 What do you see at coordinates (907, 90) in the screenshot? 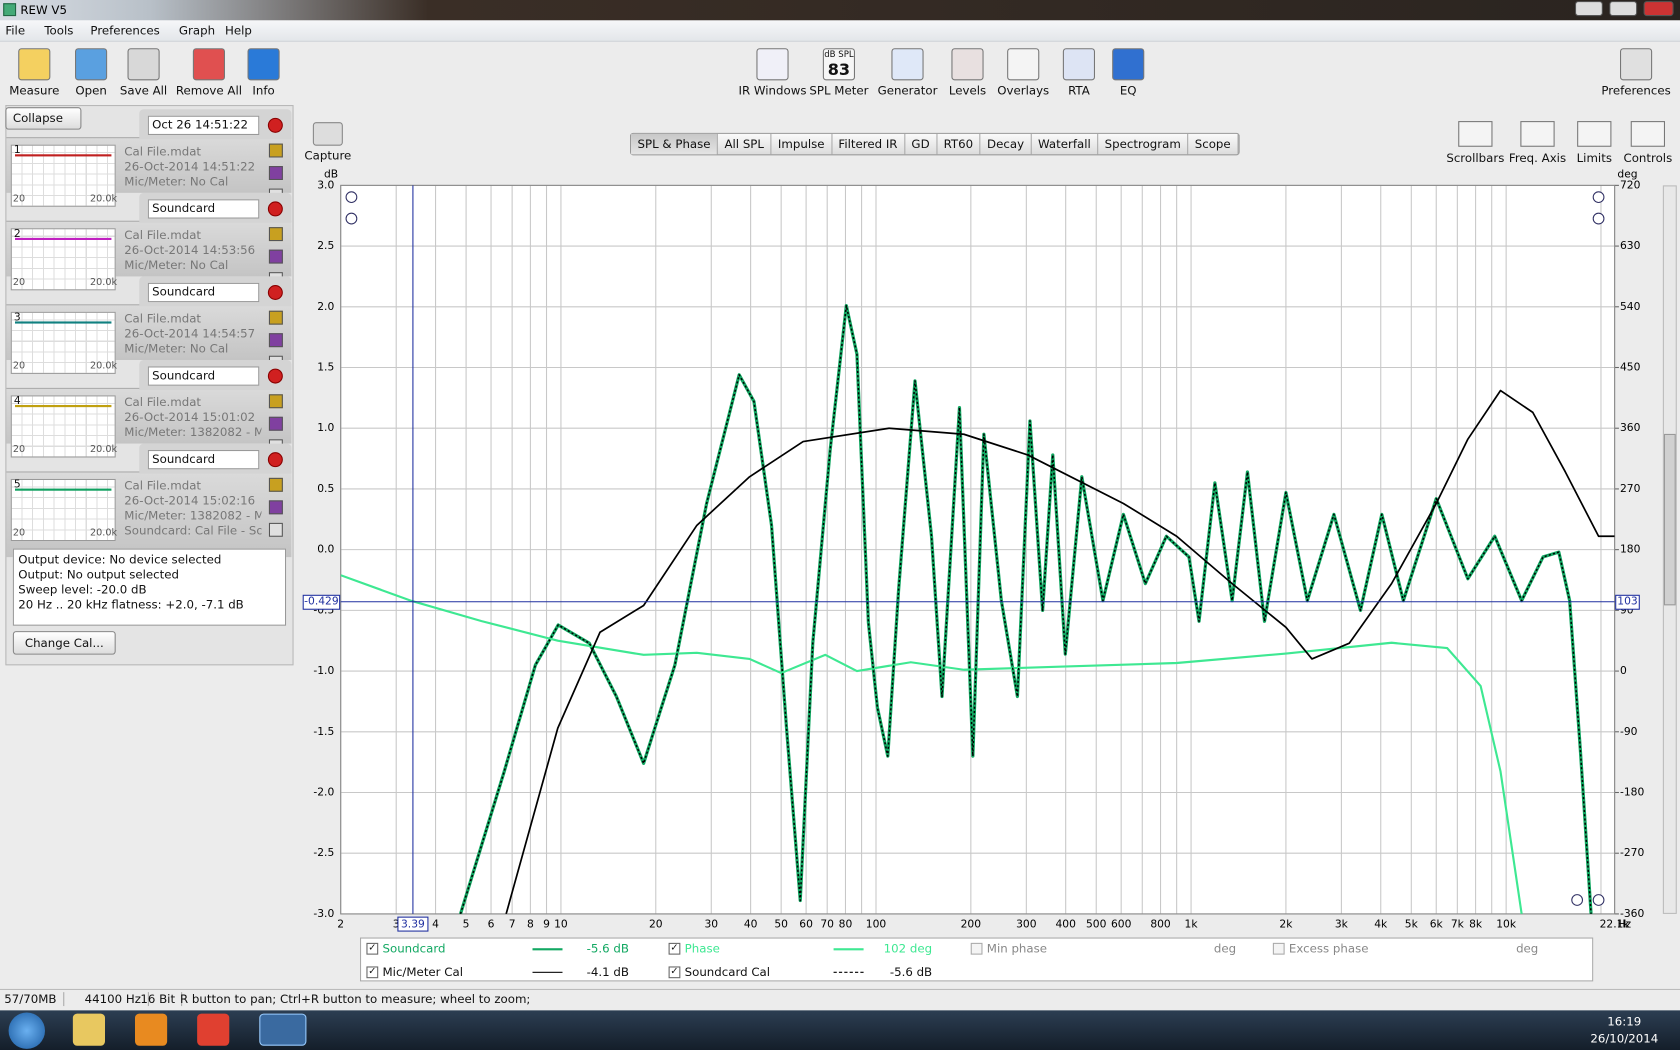
I see `toolbar-button-label: Generator` at bounding box center [907, 90].